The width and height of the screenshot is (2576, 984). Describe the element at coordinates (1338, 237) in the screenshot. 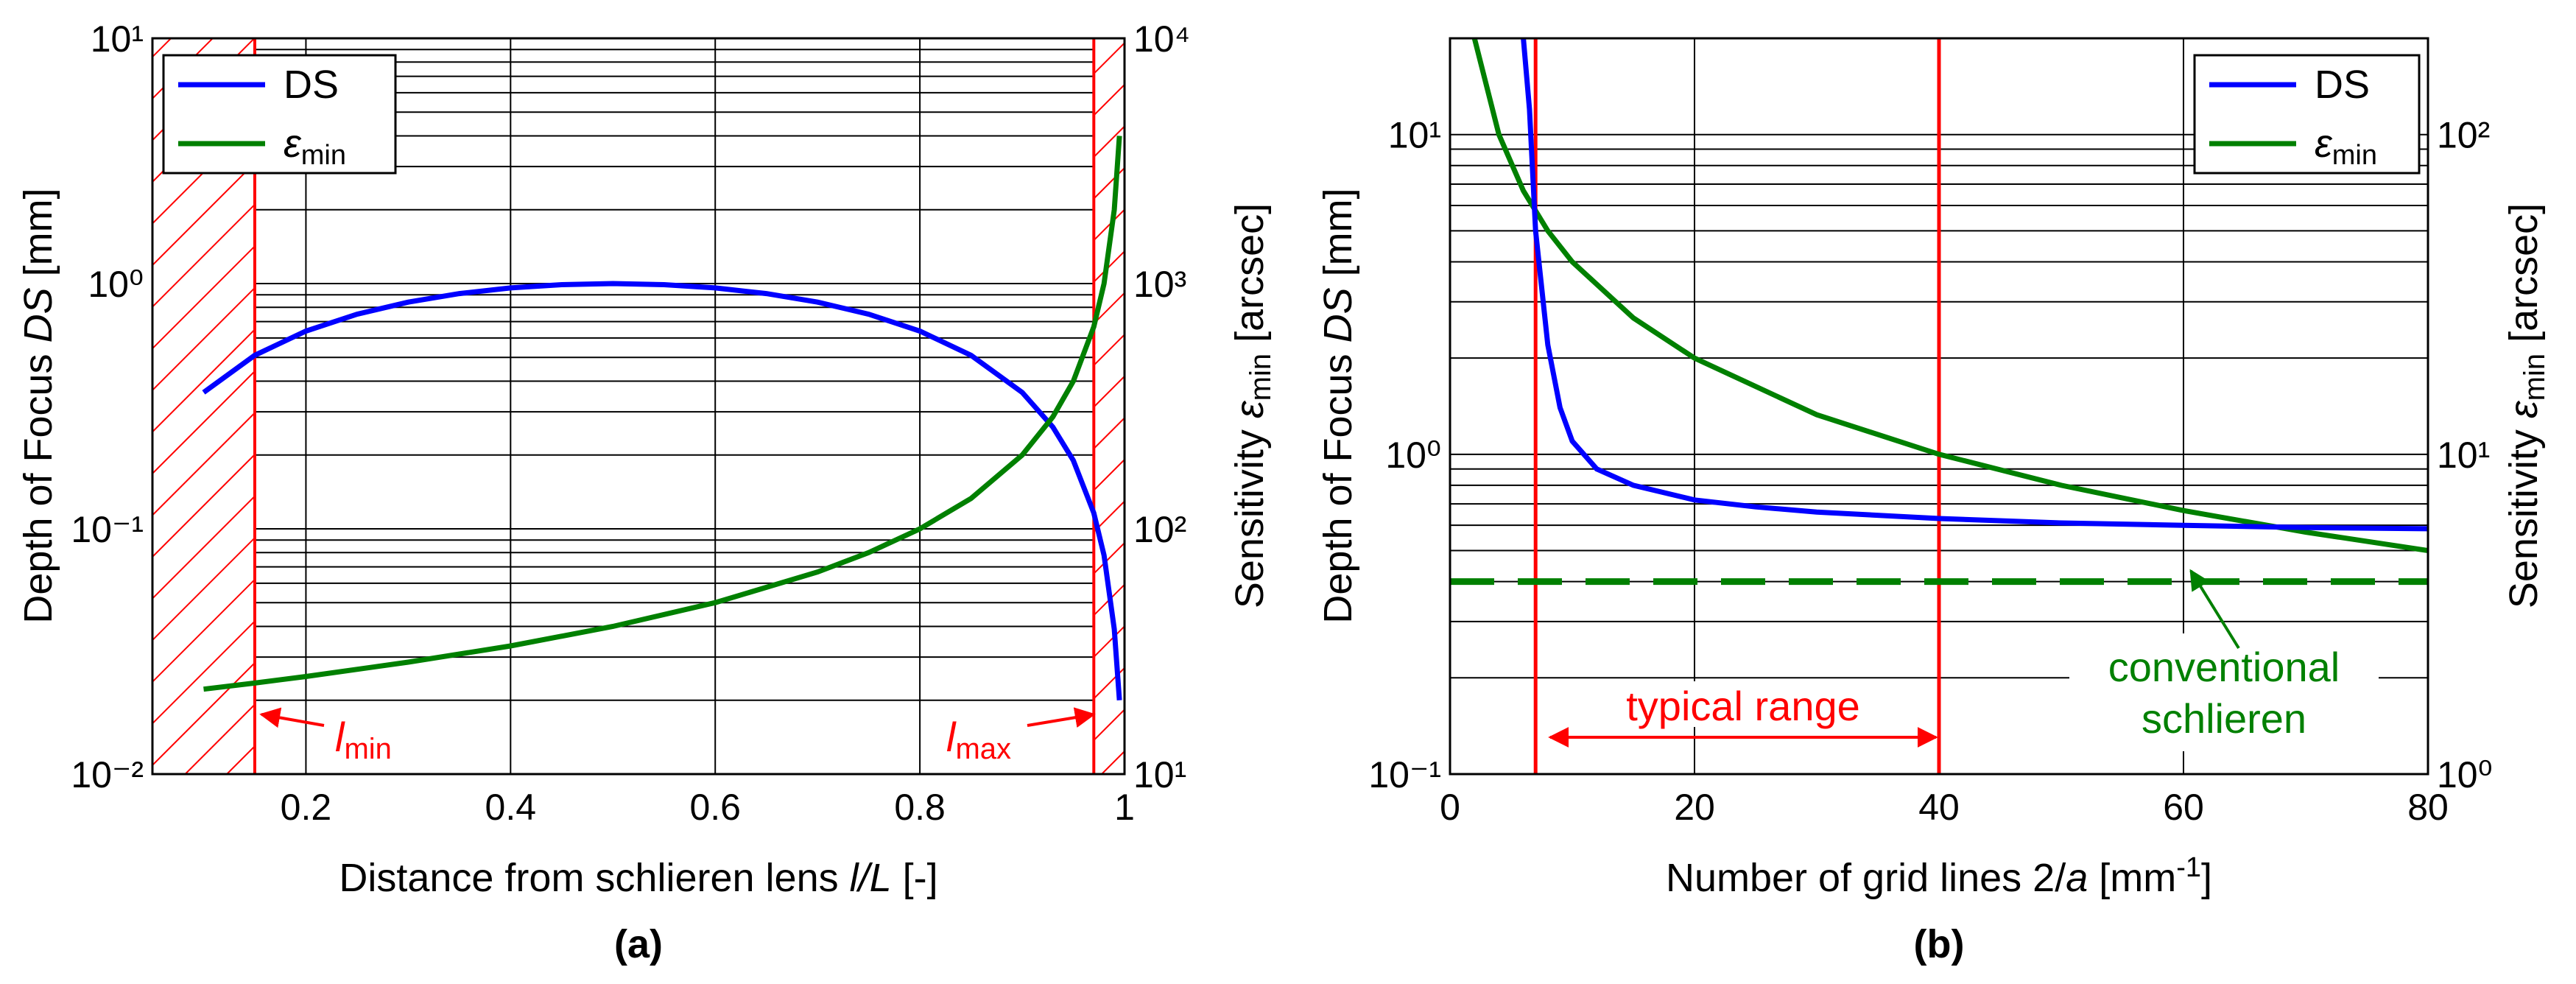

I see `ylabel-left-b-post: [mm]` at that location.